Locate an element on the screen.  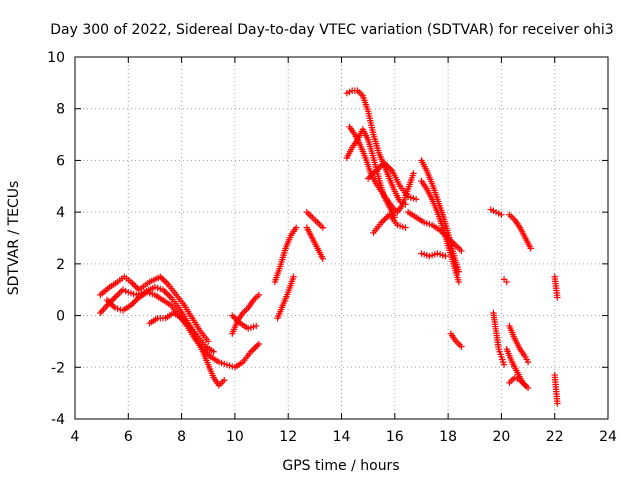
series-arc4 is located at coordinates (181, 332).